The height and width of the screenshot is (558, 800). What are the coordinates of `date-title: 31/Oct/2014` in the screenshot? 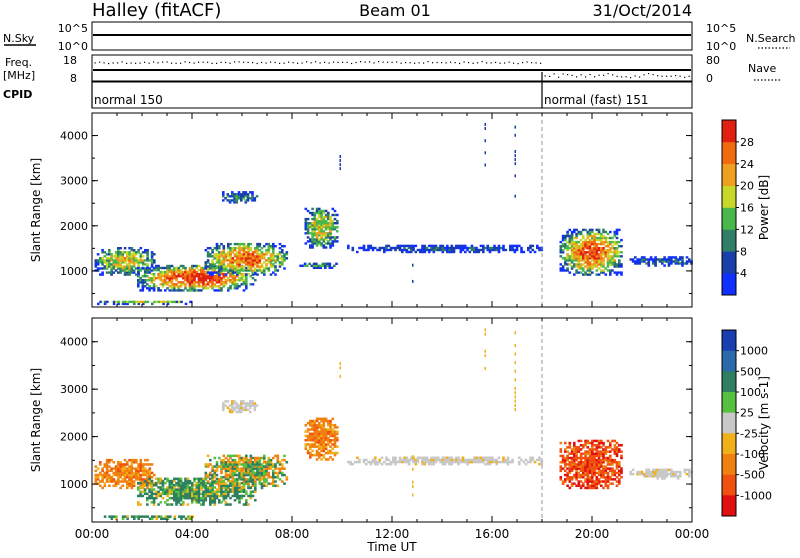 It's located at (642, 10).